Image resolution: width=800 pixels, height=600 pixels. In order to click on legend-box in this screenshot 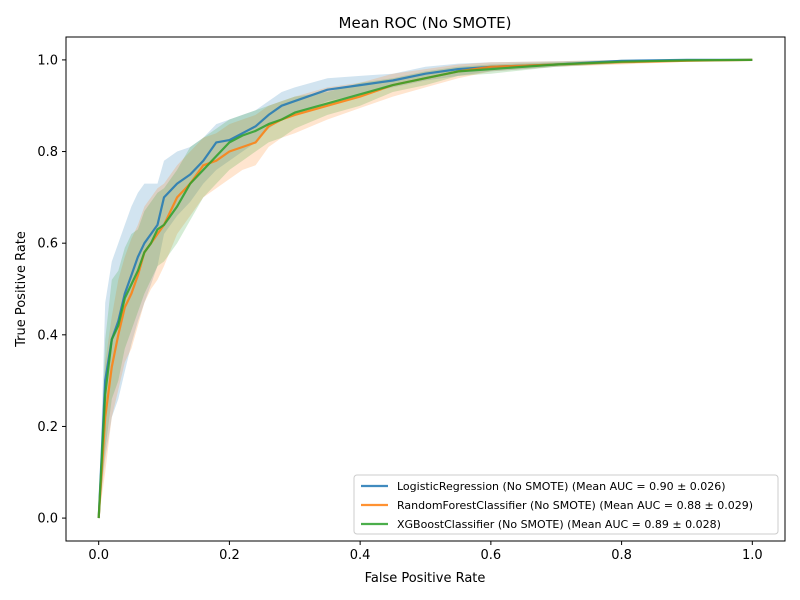, I will do `click(566, 504)`.